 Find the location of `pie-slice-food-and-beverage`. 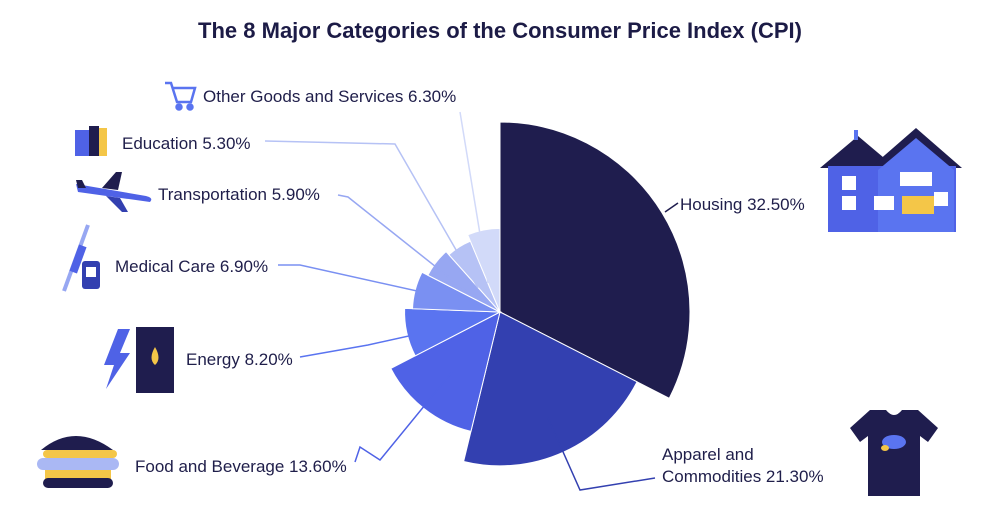

pie-slice-food-and-beverage is located at coordinates (445, 372).